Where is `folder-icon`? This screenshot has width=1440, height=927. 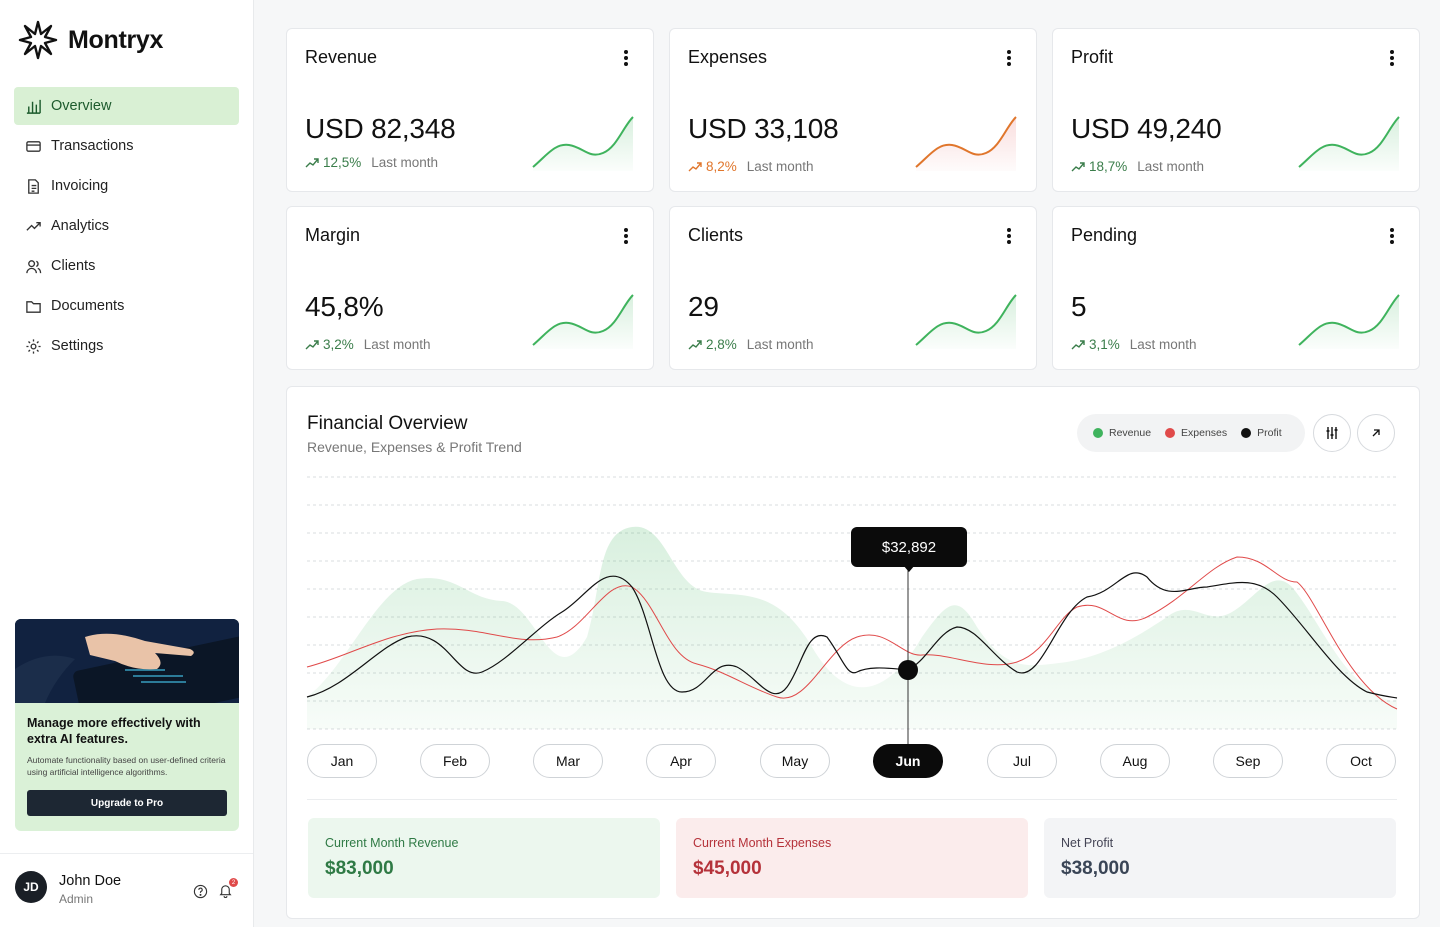
folder-icon is located at coordinates (33, 306).